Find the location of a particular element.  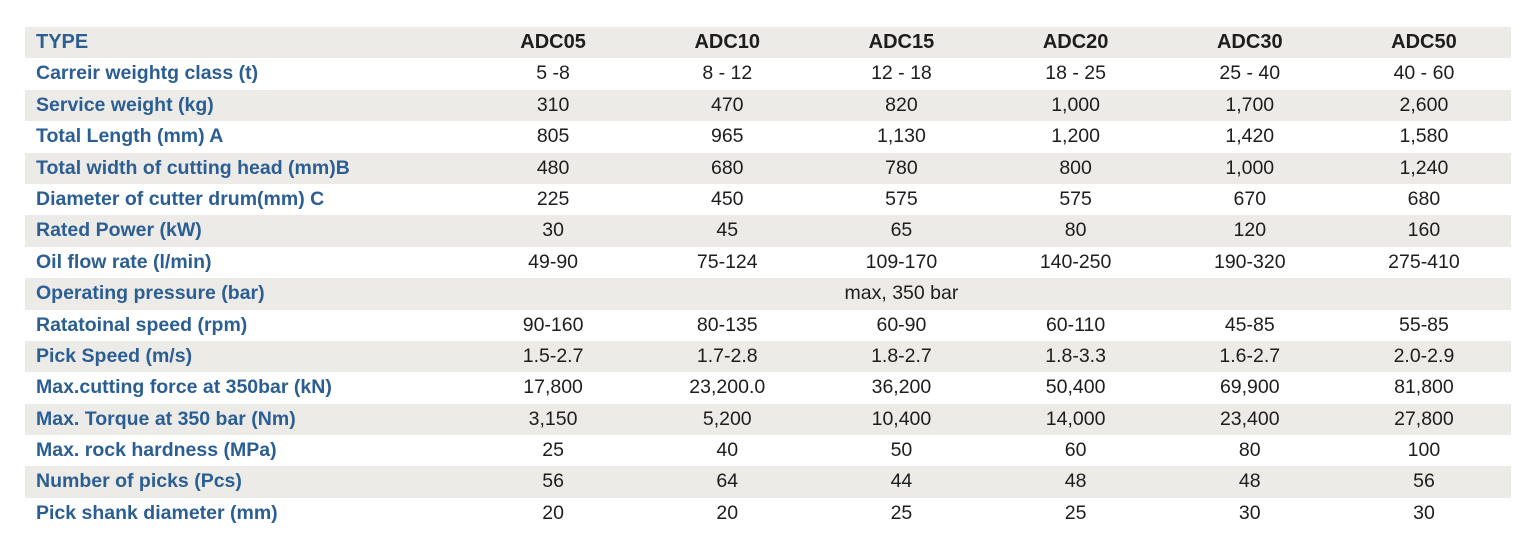

column-header-adc30: ADC30 is located at coordinates (1249, 42).